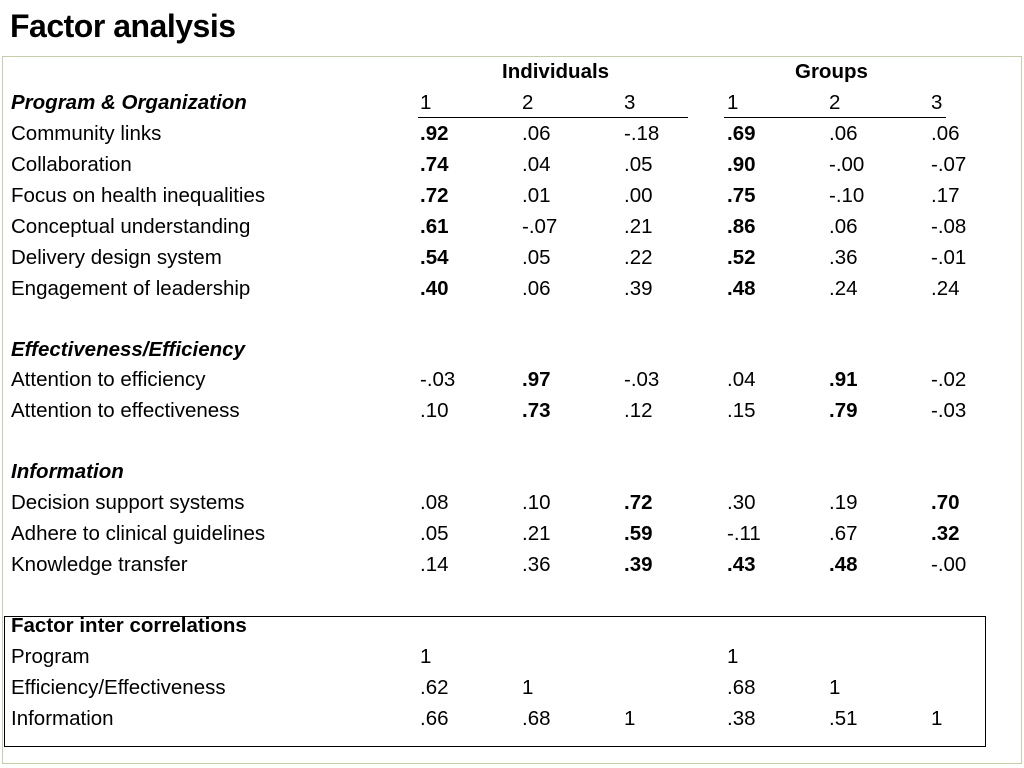 The image size is (1024, 768). What do you see at coordinates (843, 502) in the screenshot?
I see `table-cell: .19` at bounding box center [843, 502].